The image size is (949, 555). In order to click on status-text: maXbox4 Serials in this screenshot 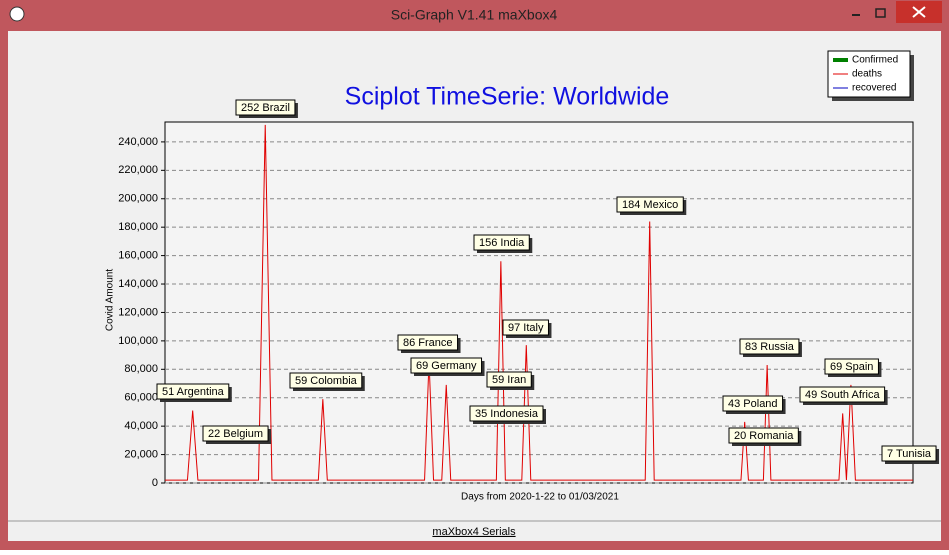, I will do `click(474, 532)`.